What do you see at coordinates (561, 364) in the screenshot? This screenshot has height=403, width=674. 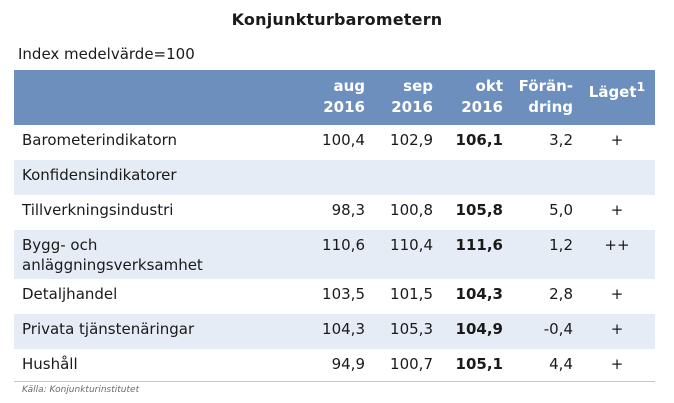 I see `row-forandring: 4,4` at bounding box center [561, 364].